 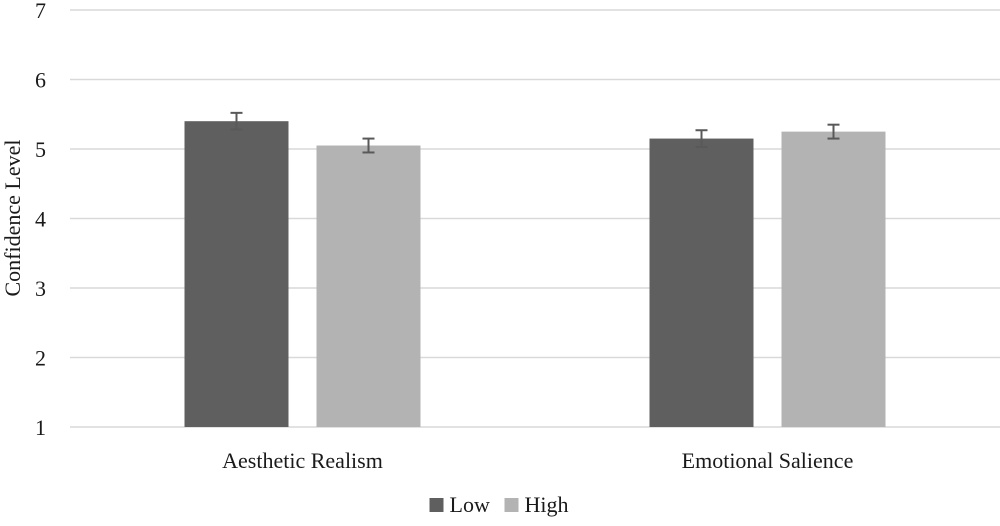 I want to click on y-tick-label: 6, so click(x=40, y=80).